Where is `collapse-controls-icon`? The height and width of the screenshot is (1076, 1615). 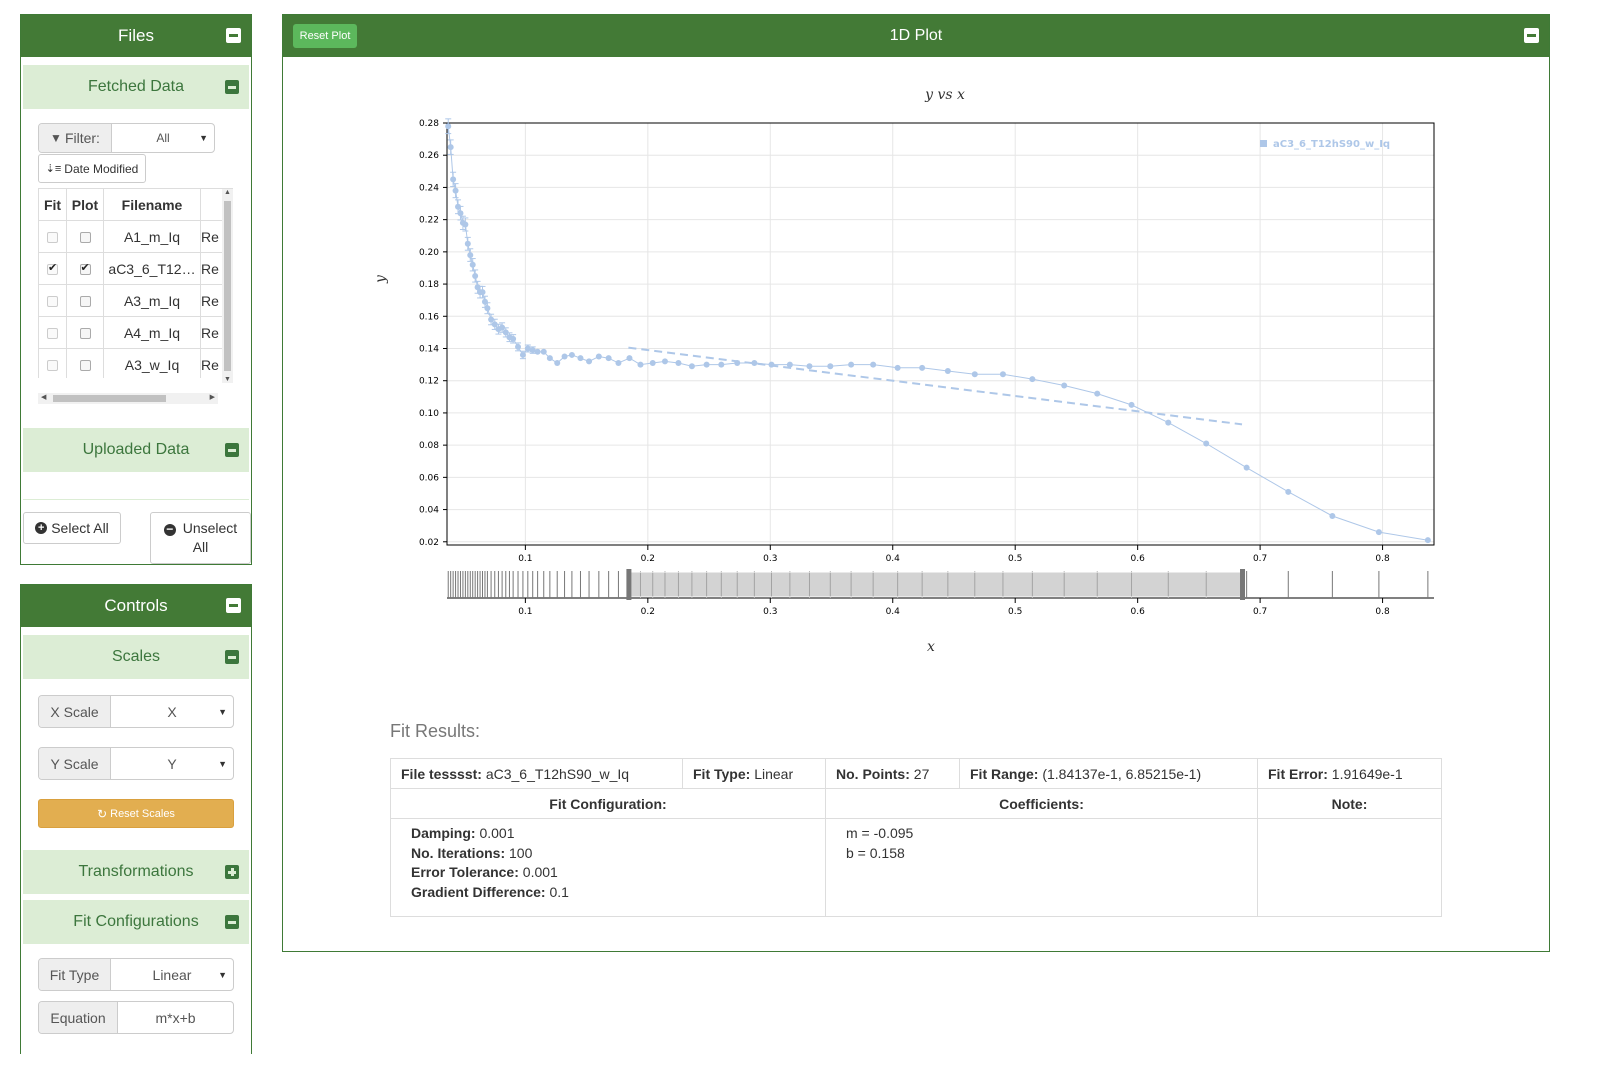 collapse-controls-icon is located at coordinates (233, 605).